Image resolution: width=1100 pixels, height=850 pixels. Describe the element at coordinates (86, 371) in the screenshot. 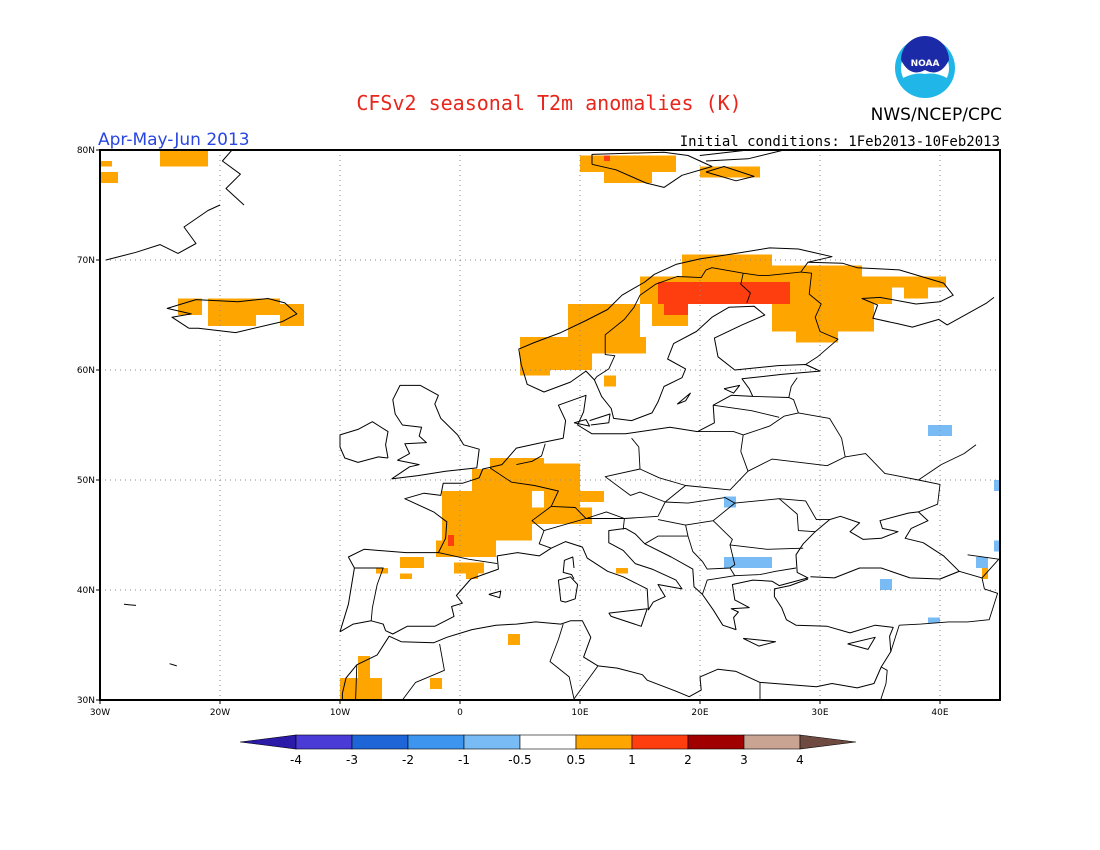

I see `lat-tick-label: 60N` at that location.